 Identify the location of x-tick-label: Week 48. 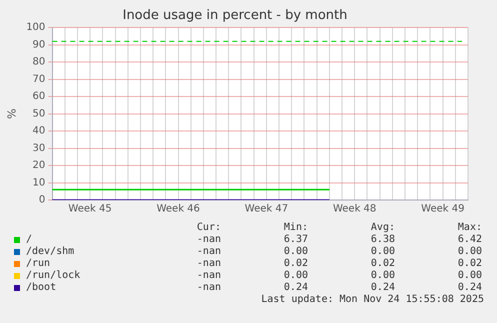
(354, 209).